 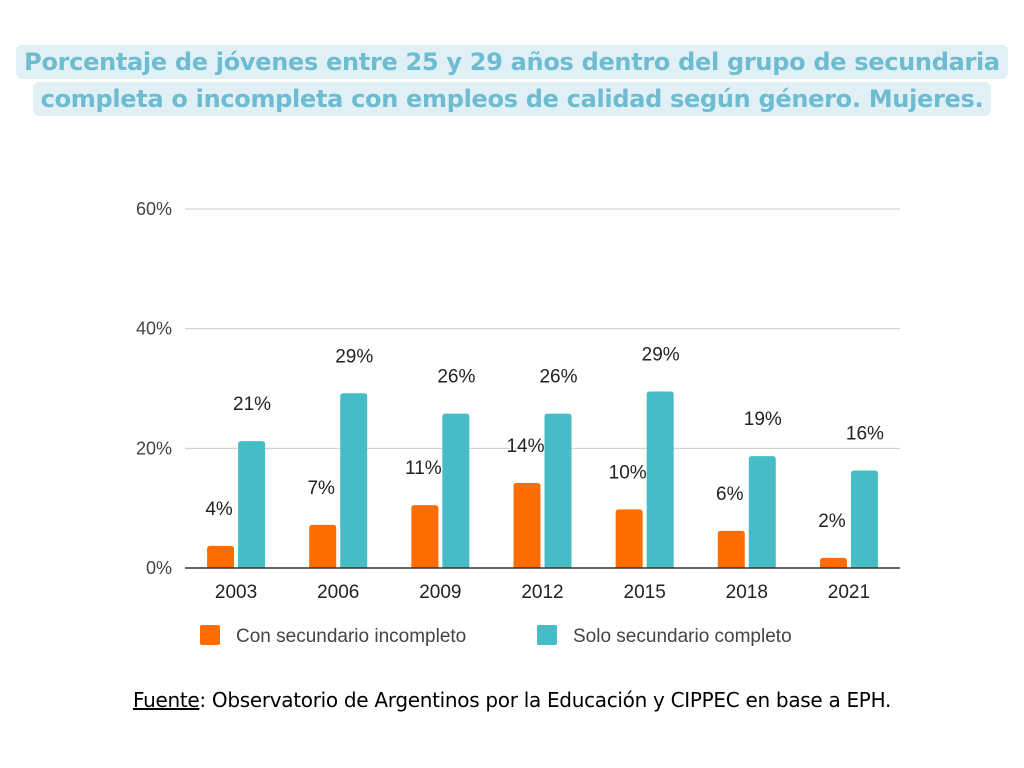 I want to click on data-label: 14%, so click(x=525, y=446).